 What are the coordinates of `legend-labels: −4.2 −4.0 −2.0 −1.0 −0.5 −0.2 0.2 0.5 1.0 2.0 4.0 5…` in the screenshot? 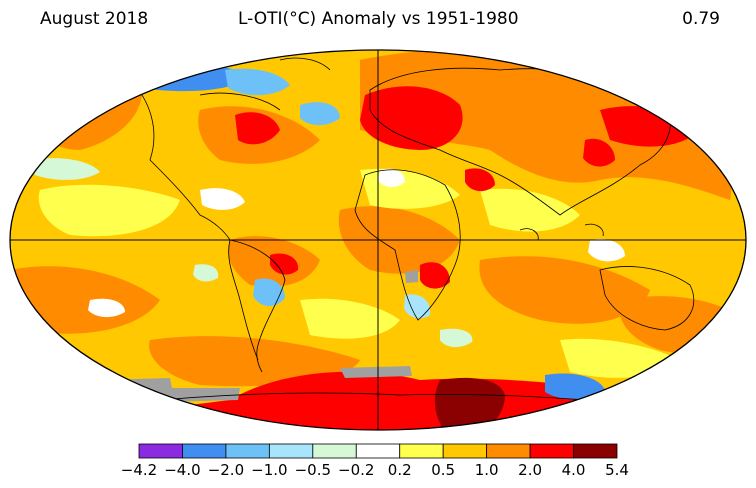 It's located at (375, 470).